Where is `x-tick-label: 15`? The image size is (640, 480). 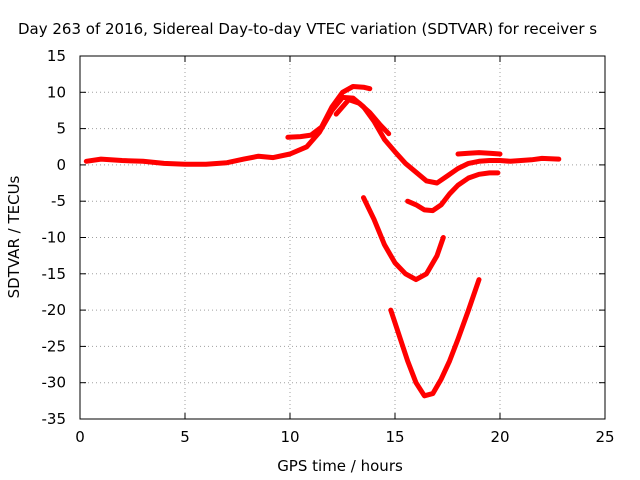
x-tick-label: 15 is located at coordinates (394, 437).